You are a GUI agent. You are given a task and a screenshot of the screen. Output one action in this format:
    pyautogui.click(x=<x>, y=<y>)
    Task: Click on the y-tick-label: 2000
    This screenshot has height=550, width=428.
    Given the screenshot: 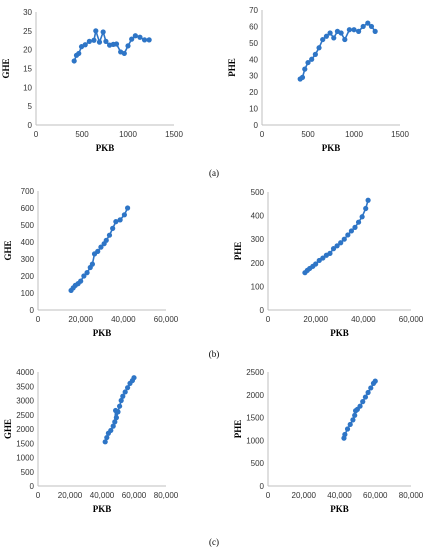 What is the action you would take?
    pyautogui.click(x=255, y=395)
    